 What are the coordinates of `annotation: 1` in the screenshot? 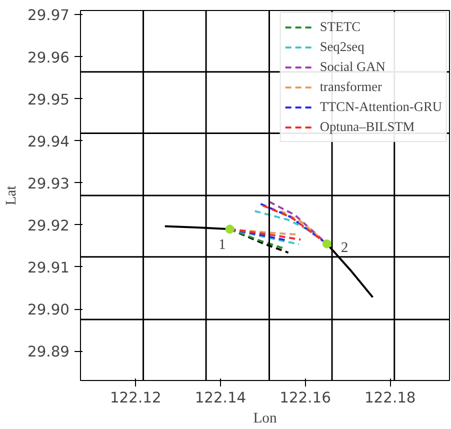 It's located at (222, 245).